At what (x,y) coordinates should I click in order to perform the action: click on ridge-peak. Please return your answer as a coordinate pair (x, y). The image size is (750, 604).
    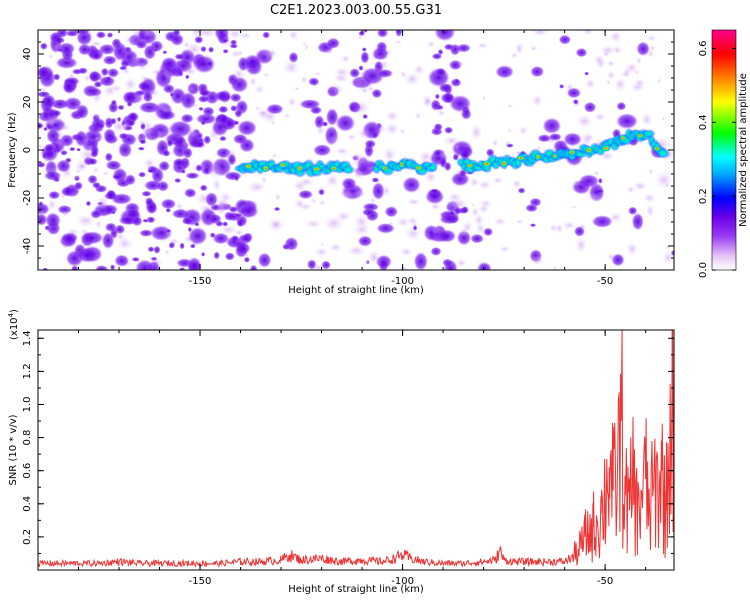
    Looking at the image, I should click on (572, 152).